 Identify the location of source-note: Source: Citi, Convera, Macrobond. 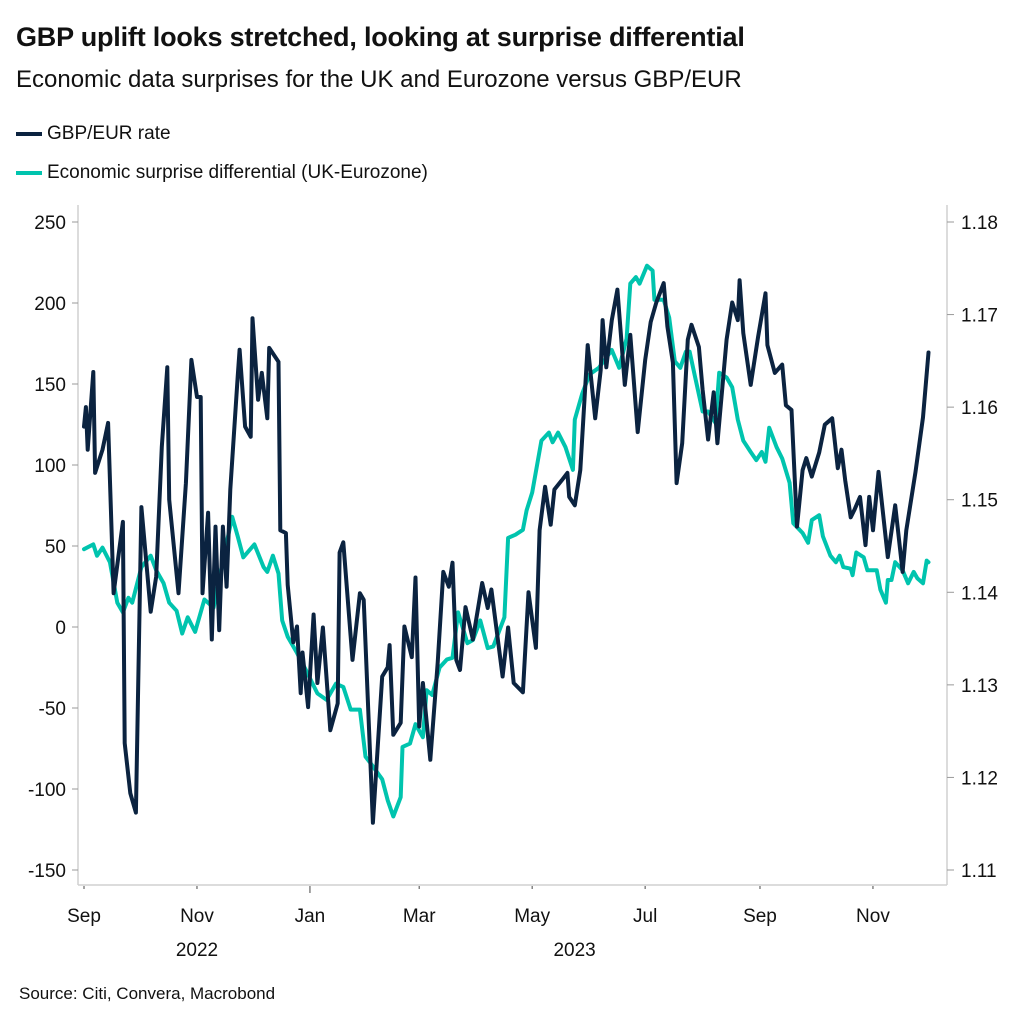
(147, 993).